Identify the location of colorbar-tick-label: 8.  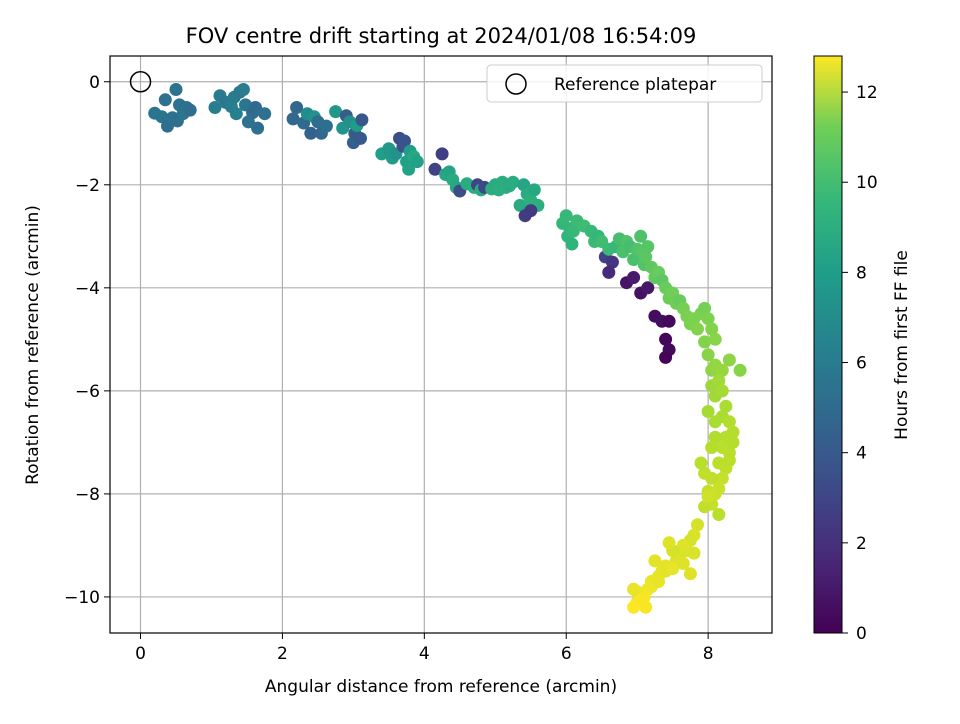
(861, 273).